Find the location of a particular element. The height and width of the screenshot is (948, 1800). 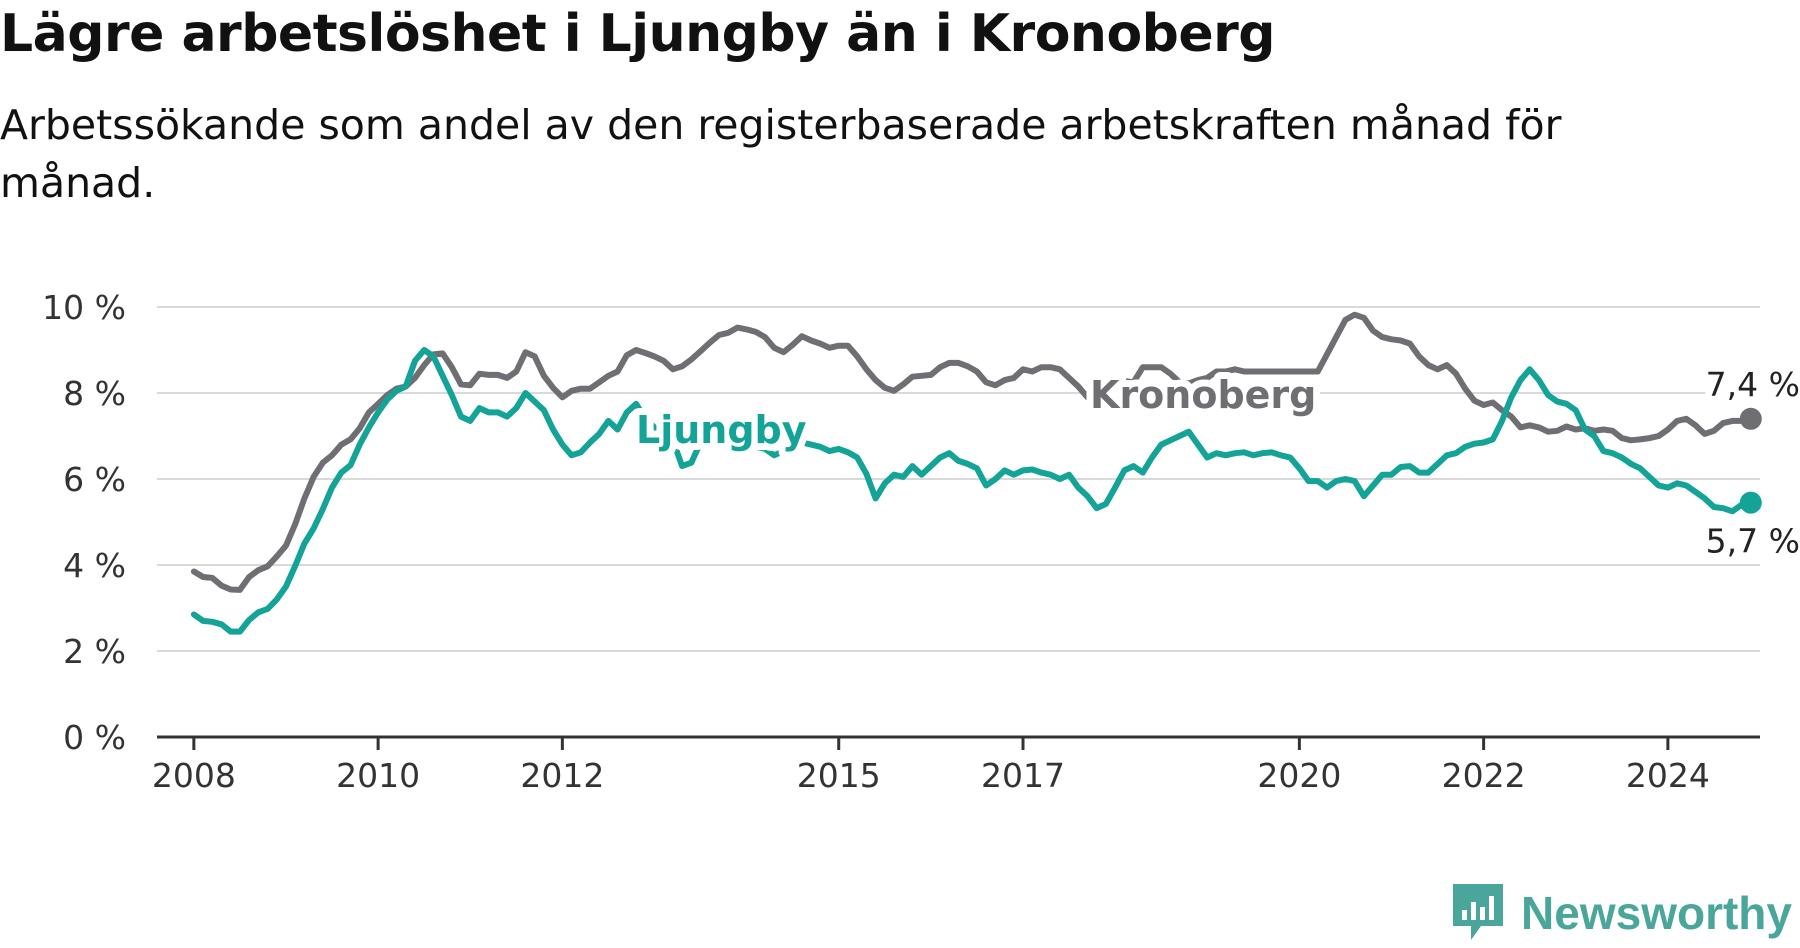

x-tick-label: 2010 is located at coordinates (378, 775).